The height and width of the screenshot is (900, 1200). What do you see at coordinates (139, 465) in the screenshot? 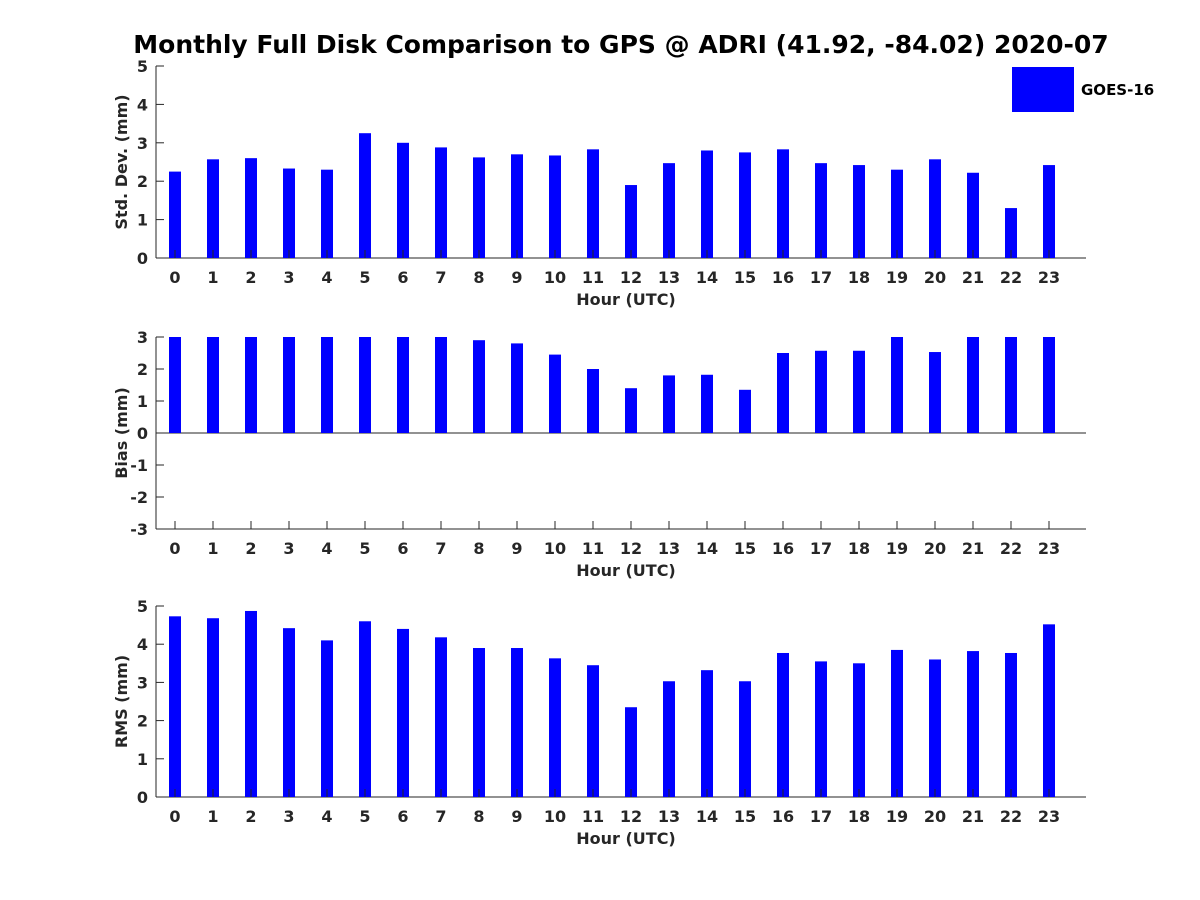
I see `bias-y-tick-label: -1` at bounding box center [139, 465].